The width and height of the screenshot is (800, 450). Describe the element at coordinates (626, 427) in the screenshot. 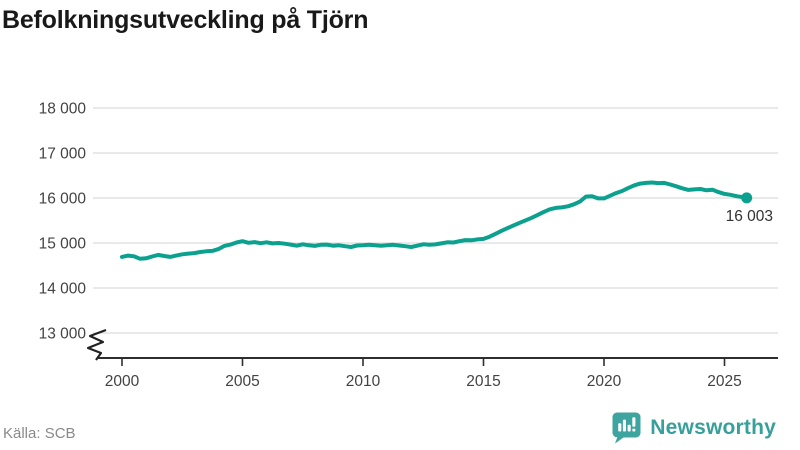

I see `bar-chart-bubble-icon` at that location.